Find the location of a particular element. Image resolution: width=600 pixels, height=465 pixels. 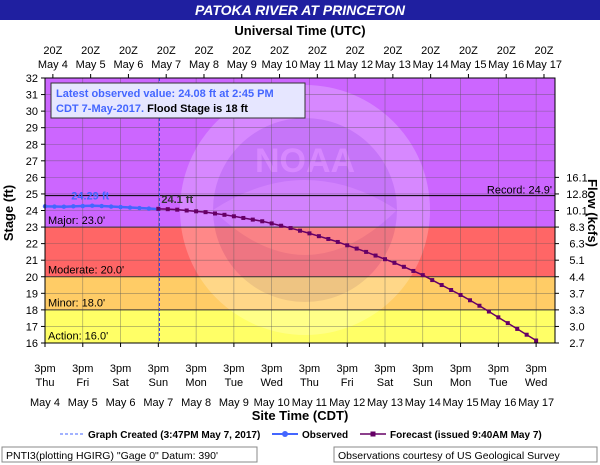

top-tick-date: May 15 is located at coordinates (468, 65).